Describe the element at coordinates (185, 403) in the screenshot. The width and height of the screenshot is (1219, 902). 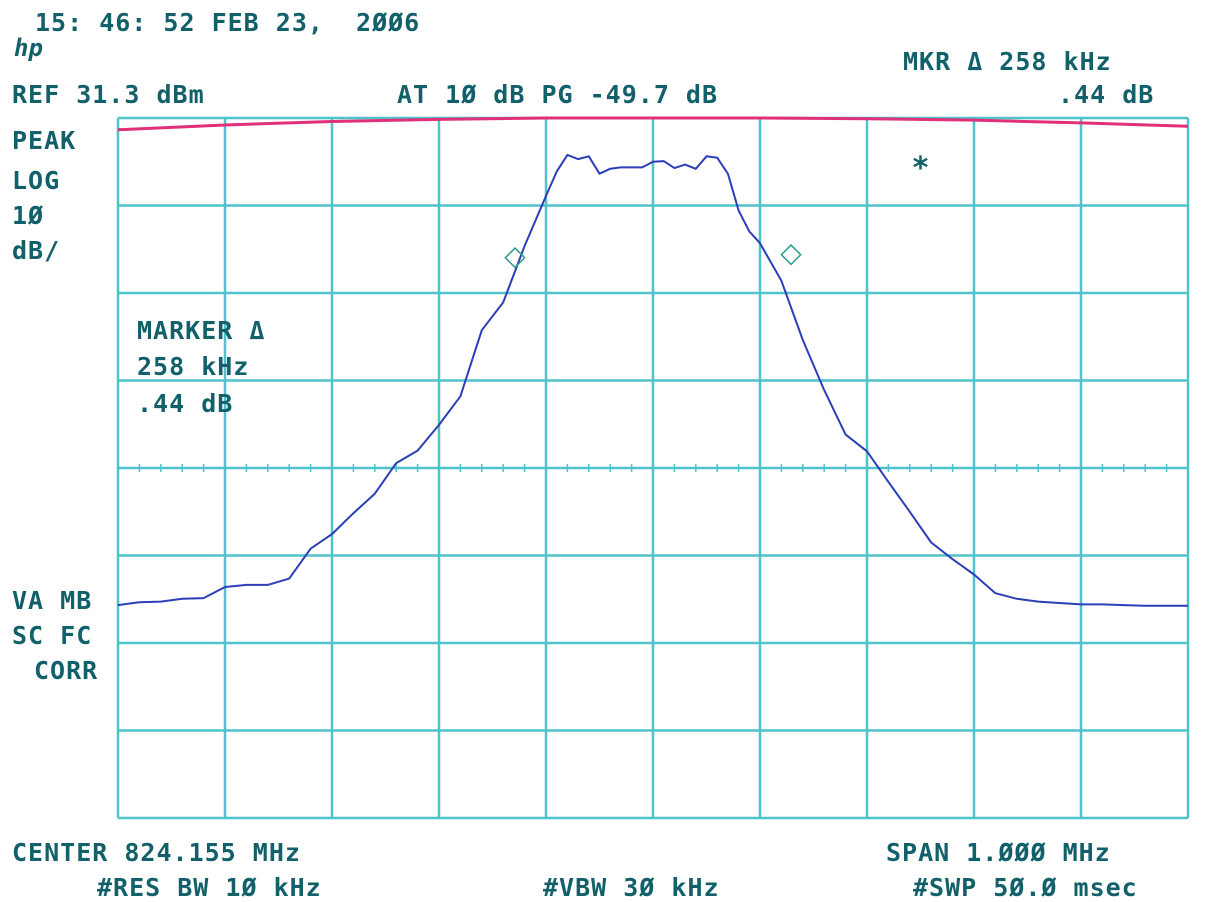
I see `marker-box-level: .44 dB` at that location.